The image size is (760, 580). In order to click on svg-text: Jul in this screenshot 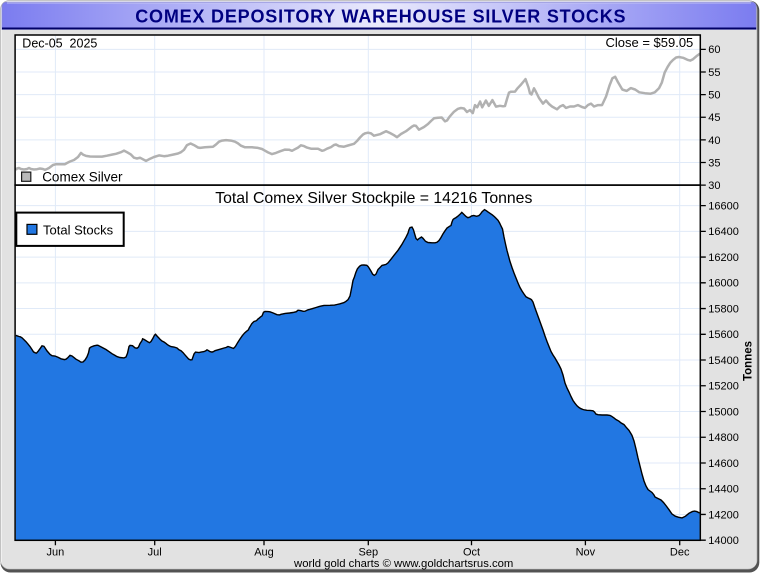, I will do `click(155, 552)`.